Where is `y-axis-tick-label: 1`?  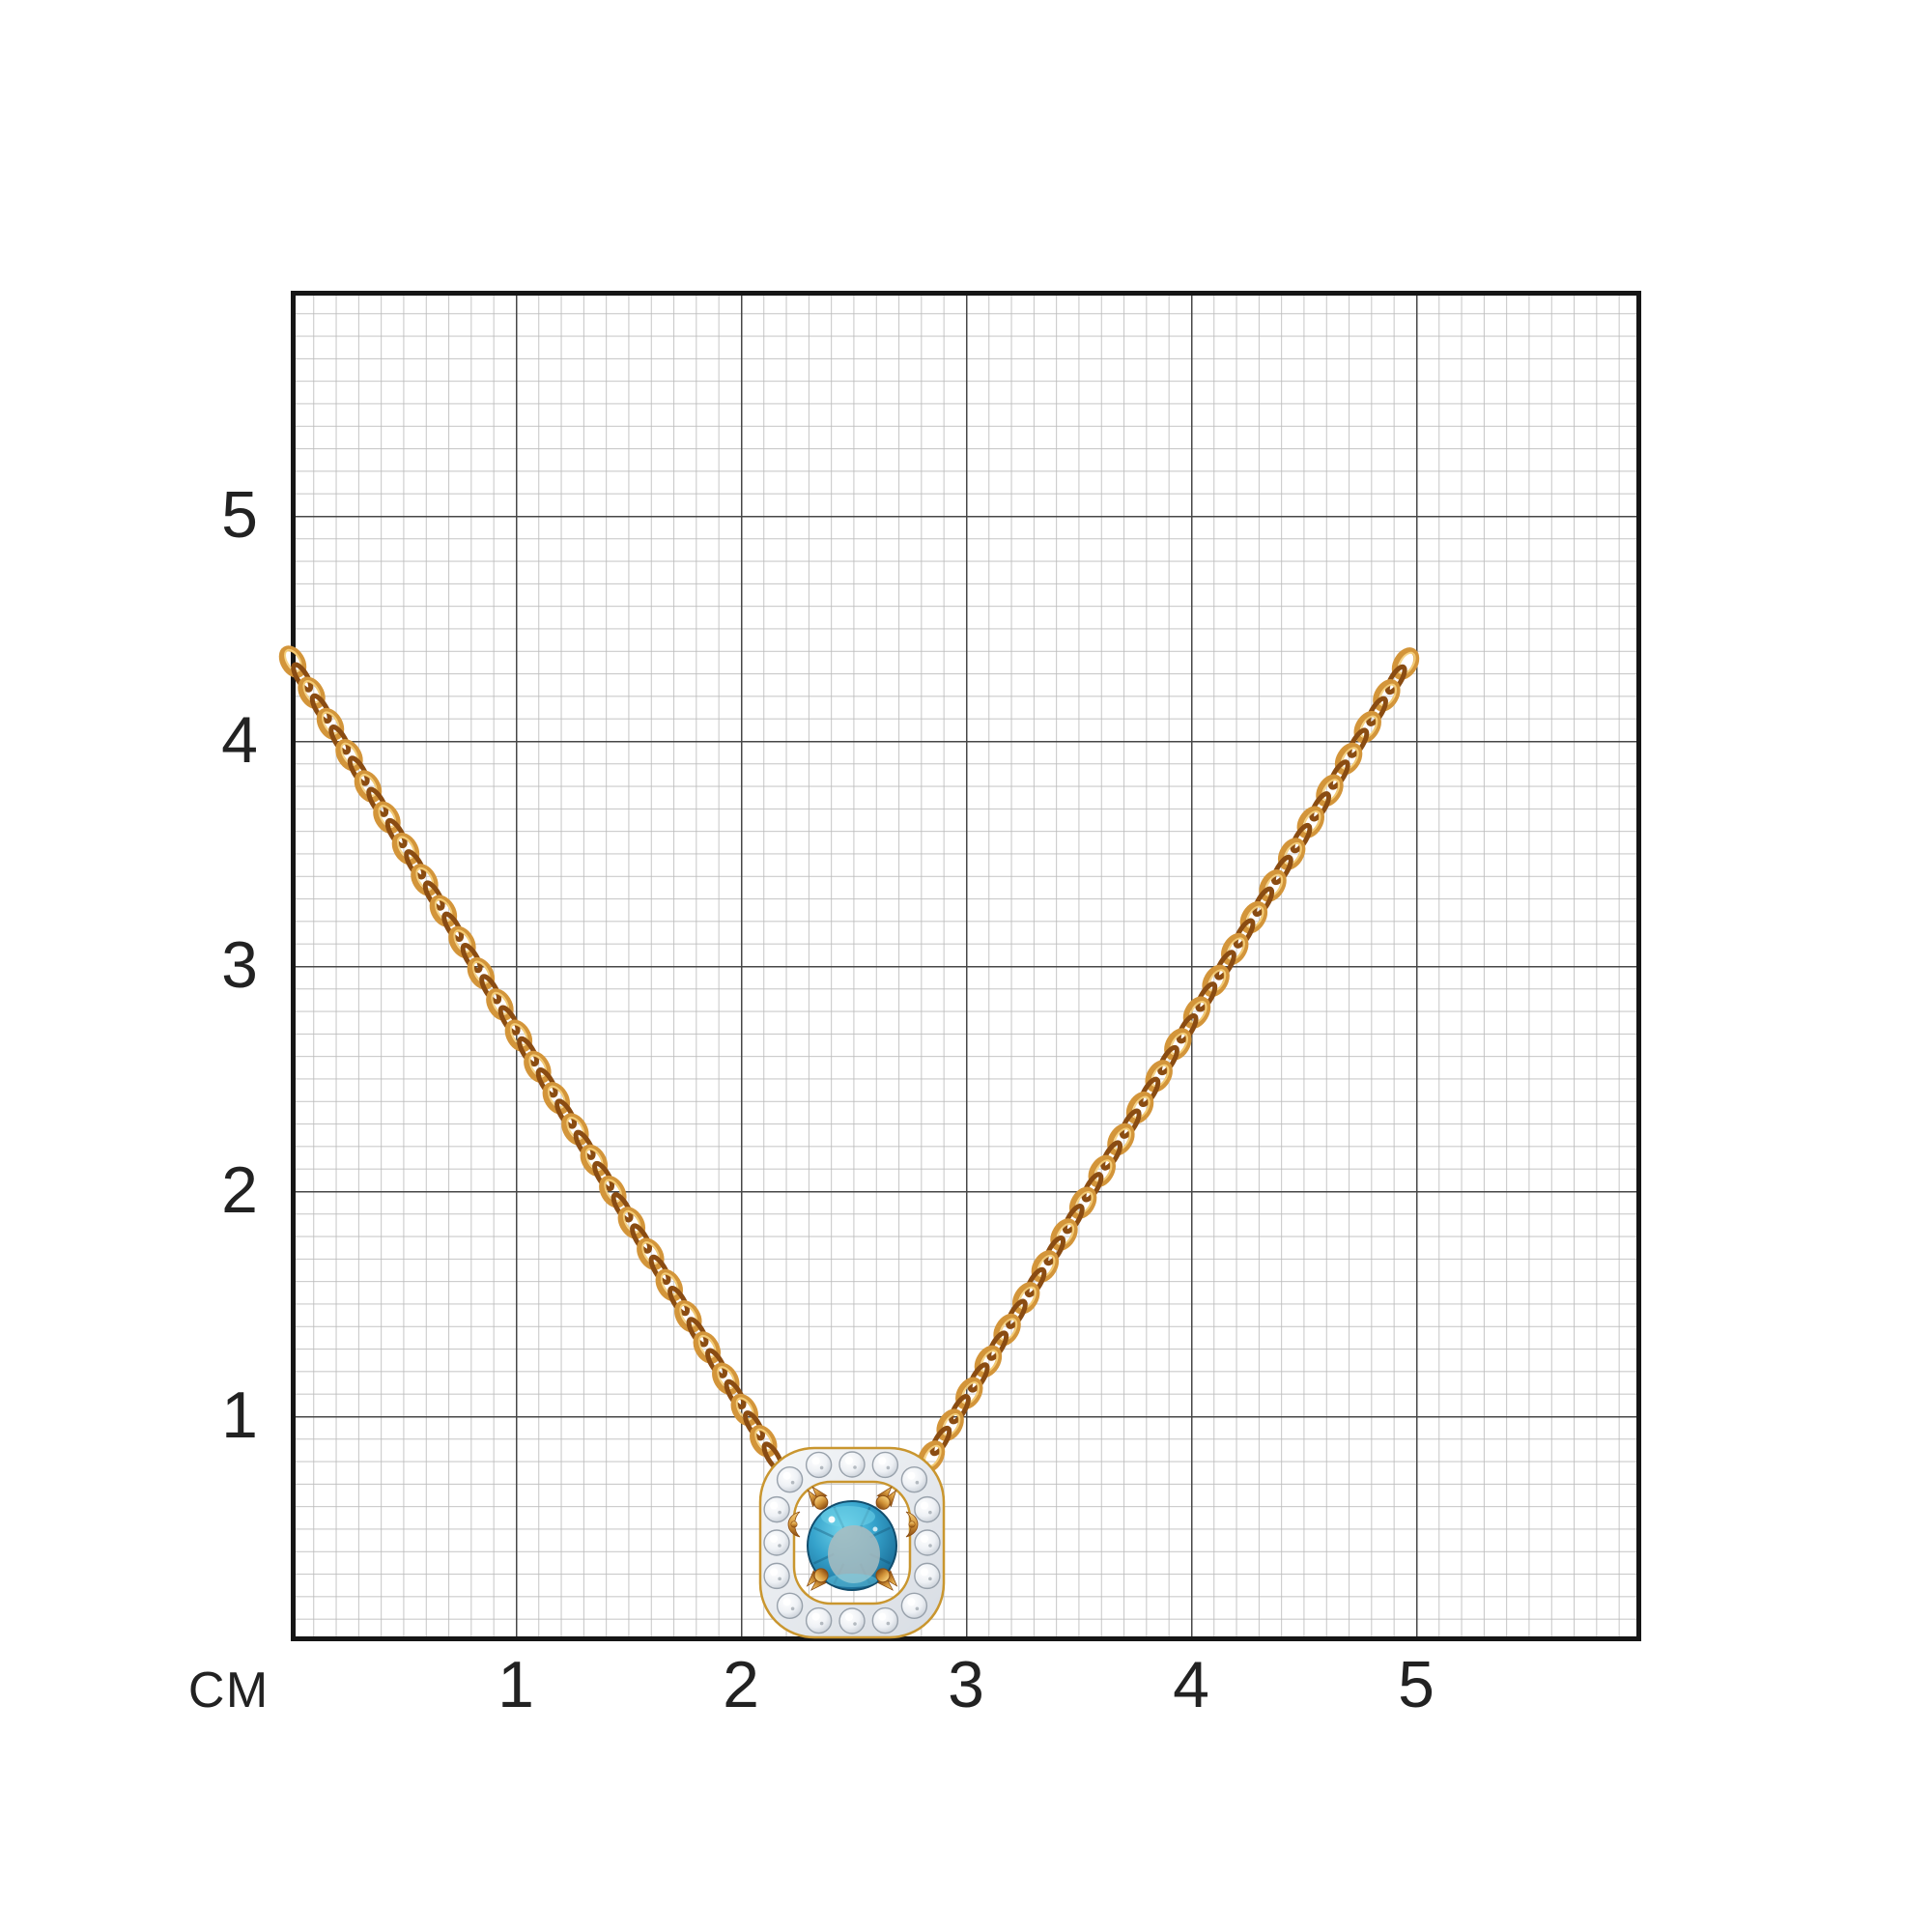
y-axis-tick-label: 1 is located at coordinates (239, 1415).